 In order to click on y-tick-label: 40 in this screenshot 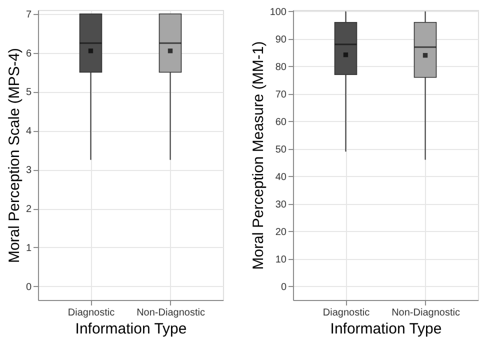, I will do `click(281, 177)`.